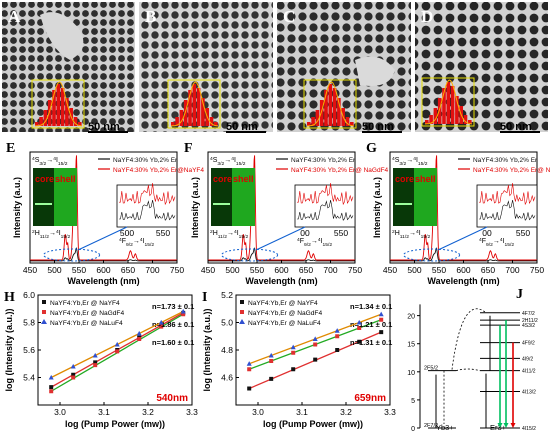  I want to click on legend-label: NaYF4:Yb,Er @ NaLuF4, so click(86, 323).